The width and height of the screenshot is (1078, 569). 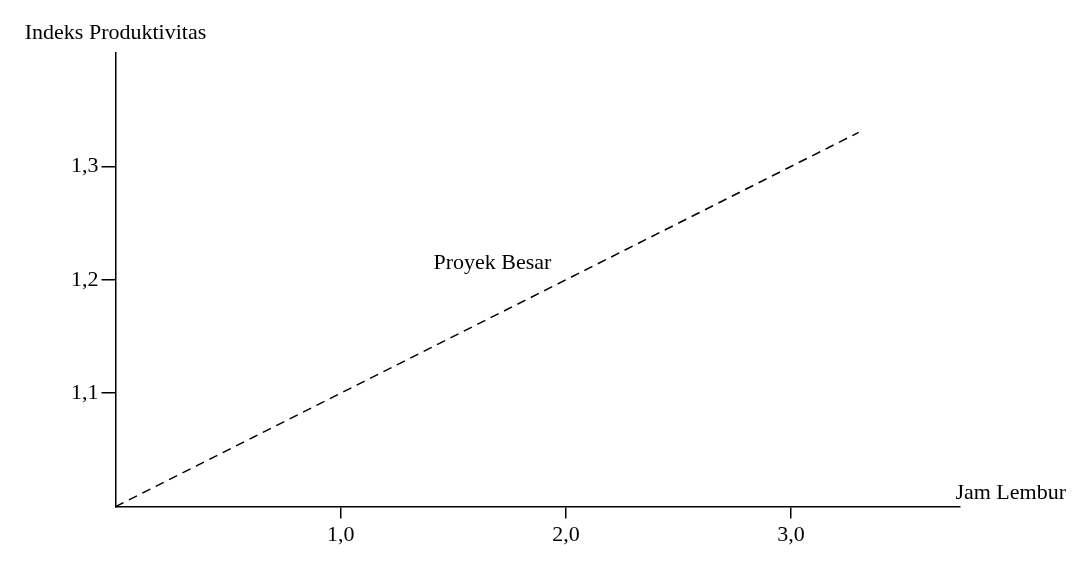 What do you see at coordinates (85, 278) in the screenshot?
I see `y-tick-label: 1,2` at bounding box center [85, 278].